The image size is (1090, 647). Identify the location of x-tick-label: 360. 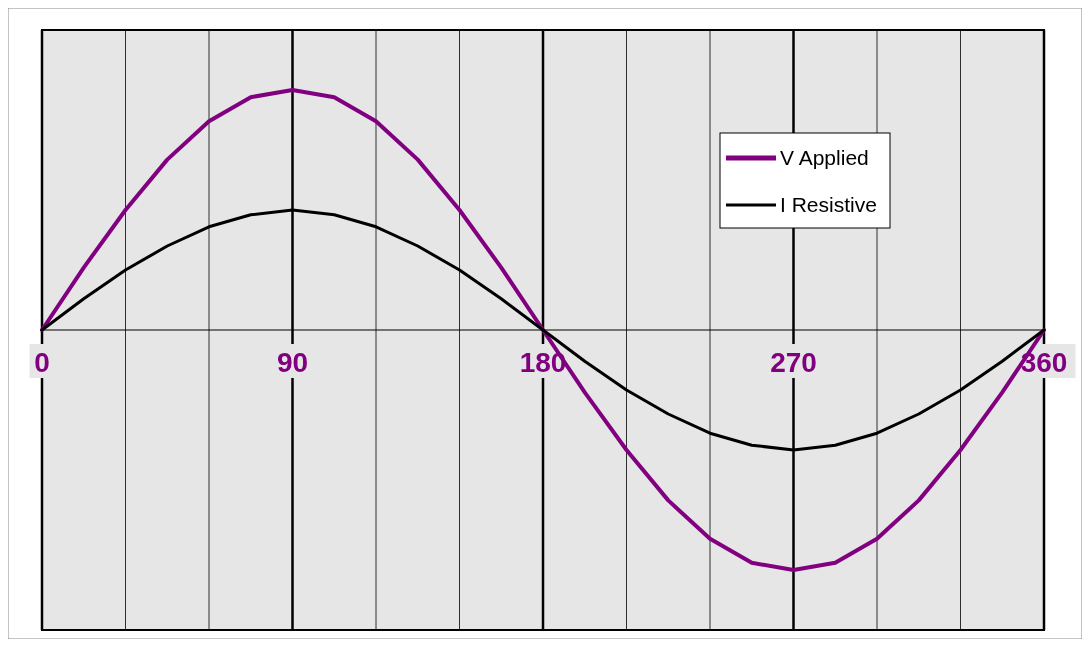
(1044, 362).